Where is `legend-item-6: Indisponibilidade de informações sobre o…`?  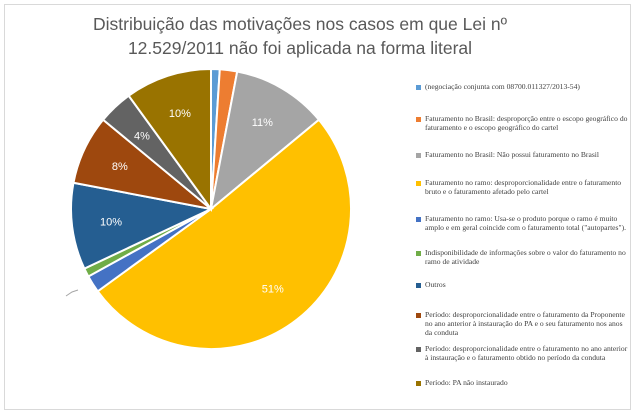
legend-item-6: Indisponibilidade de informações sobre o… is located at coordinates (522, 257).